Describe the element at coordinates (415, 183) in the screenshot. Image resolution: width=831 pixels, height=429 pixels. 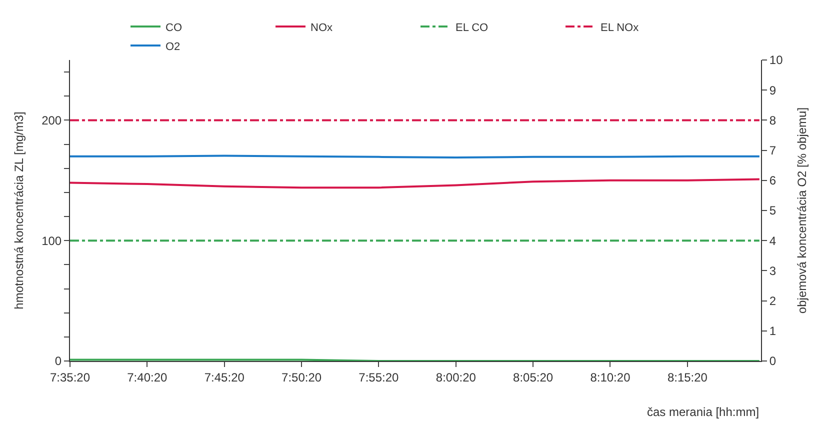
I see `line-series` at that location.